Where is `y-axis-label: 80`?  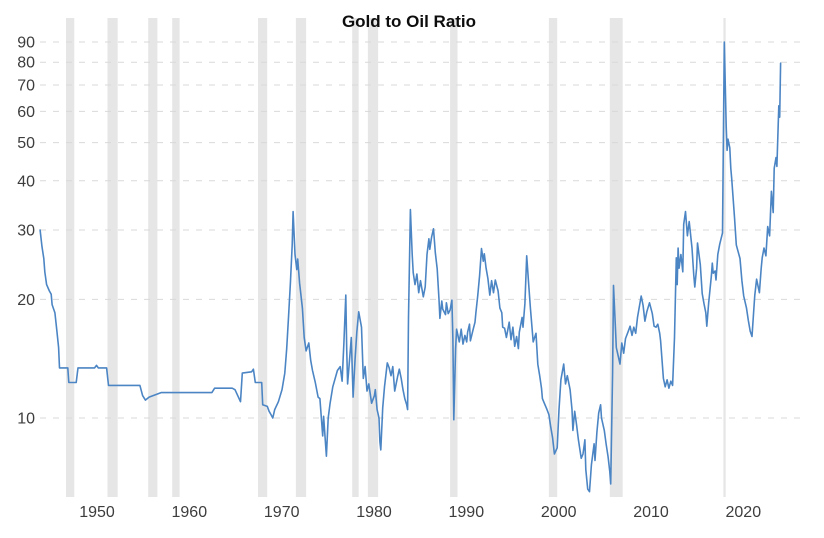 y-axis-label: 80 is located at coordinates (26, 63).